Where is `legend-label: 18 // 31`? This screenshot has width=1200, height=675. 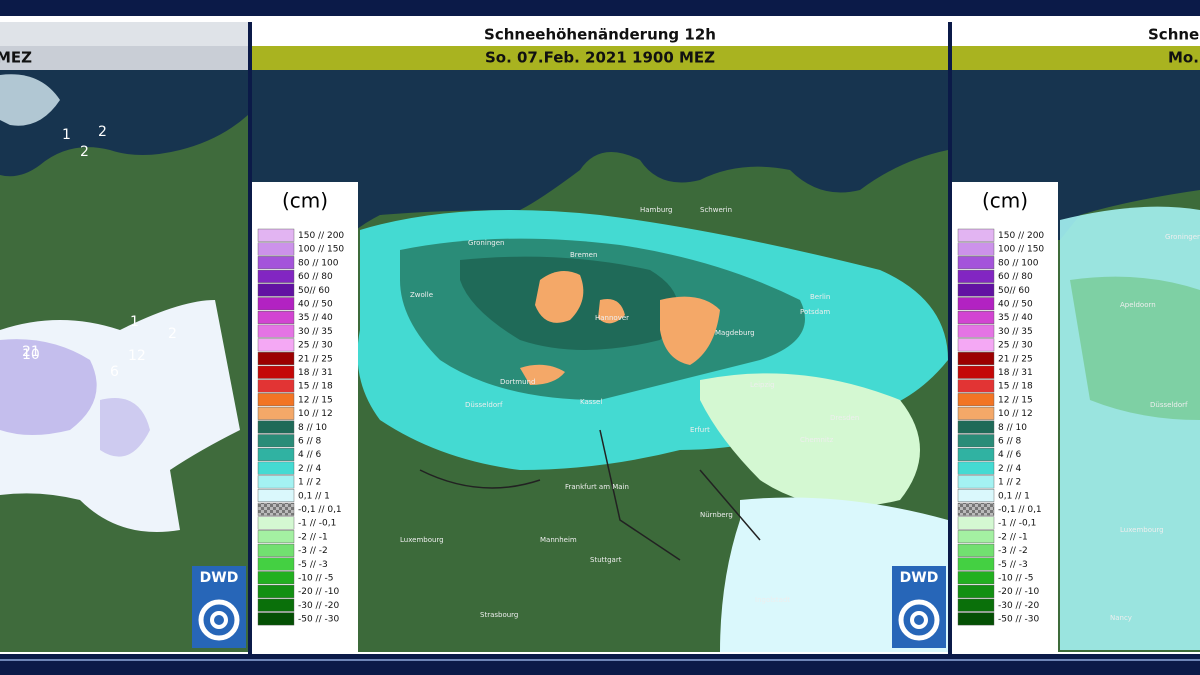
legend-label: 18 // 31 is located at coordinates (315, 373).